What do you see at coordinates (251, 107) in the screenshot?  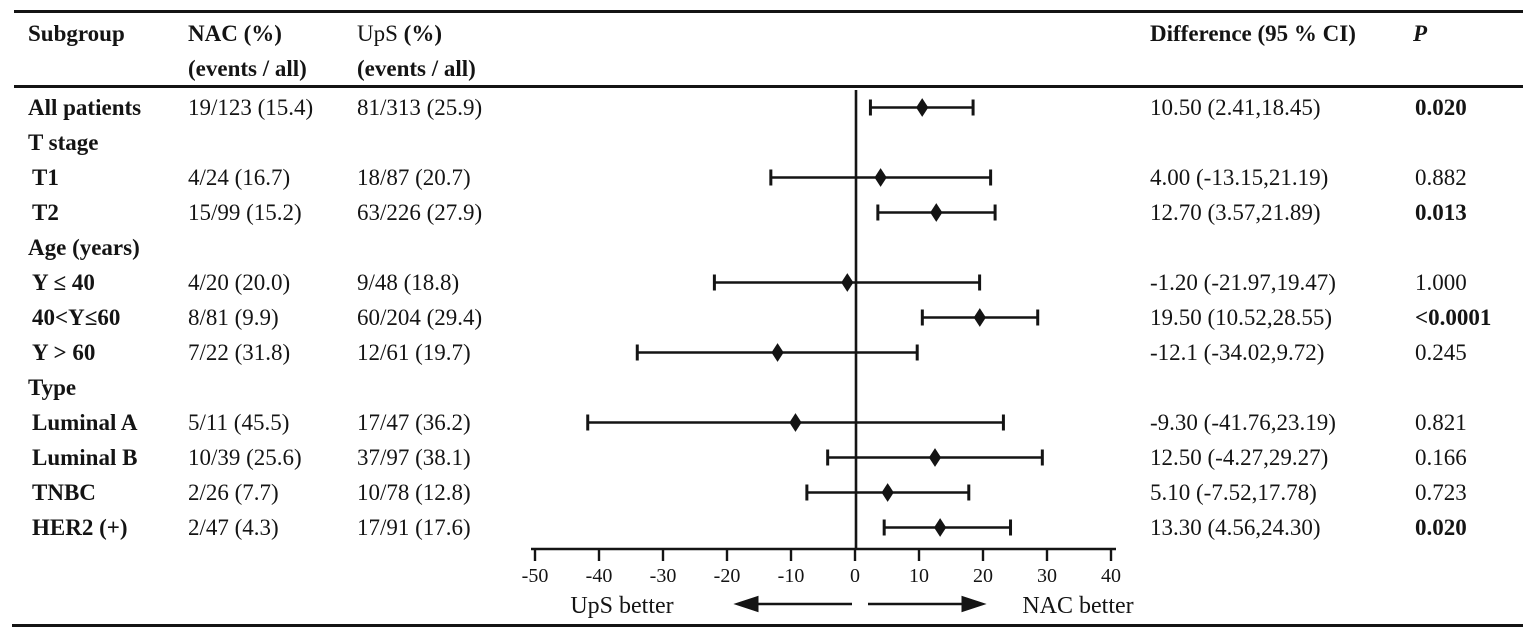 I see `nac-value: 19/123 (15.4)` at bounding box center [251, 107].